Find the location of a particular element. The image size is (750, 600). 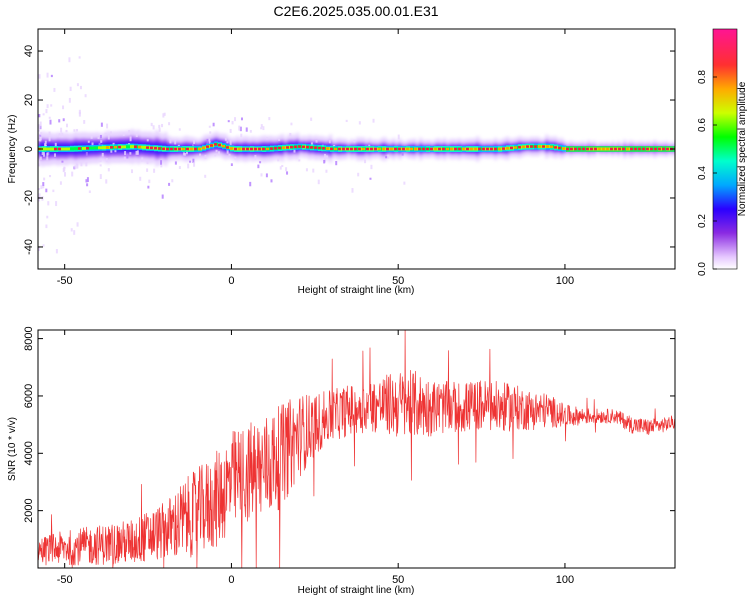

snr-x-tick-label: 0 is located at coordinates (231, 580).